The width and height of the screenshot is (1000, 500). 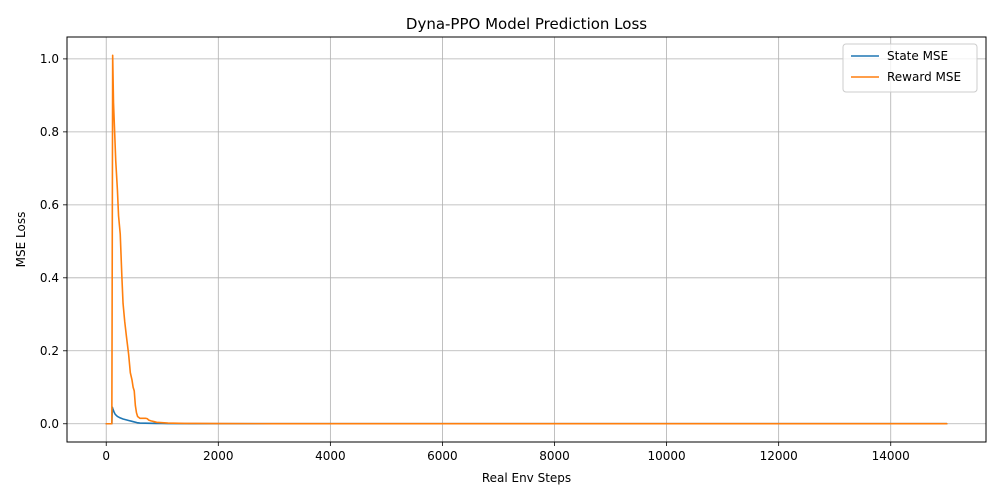 What do you see at coordinates (891, 456) in the screenshot?
I see `x-tick-label: 14000` at bounding box center [891, 456].